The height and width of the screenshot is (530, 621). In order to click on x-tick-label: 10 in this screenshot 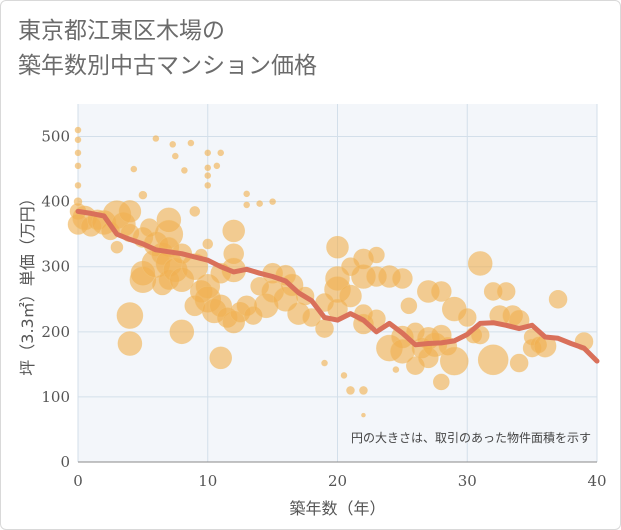, I will do `click(207, 481)`.